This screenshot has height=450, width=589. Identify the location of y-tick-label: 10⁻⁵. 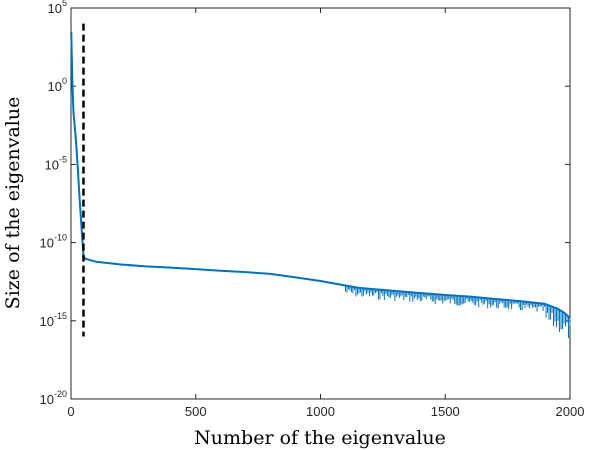
(56, 163).